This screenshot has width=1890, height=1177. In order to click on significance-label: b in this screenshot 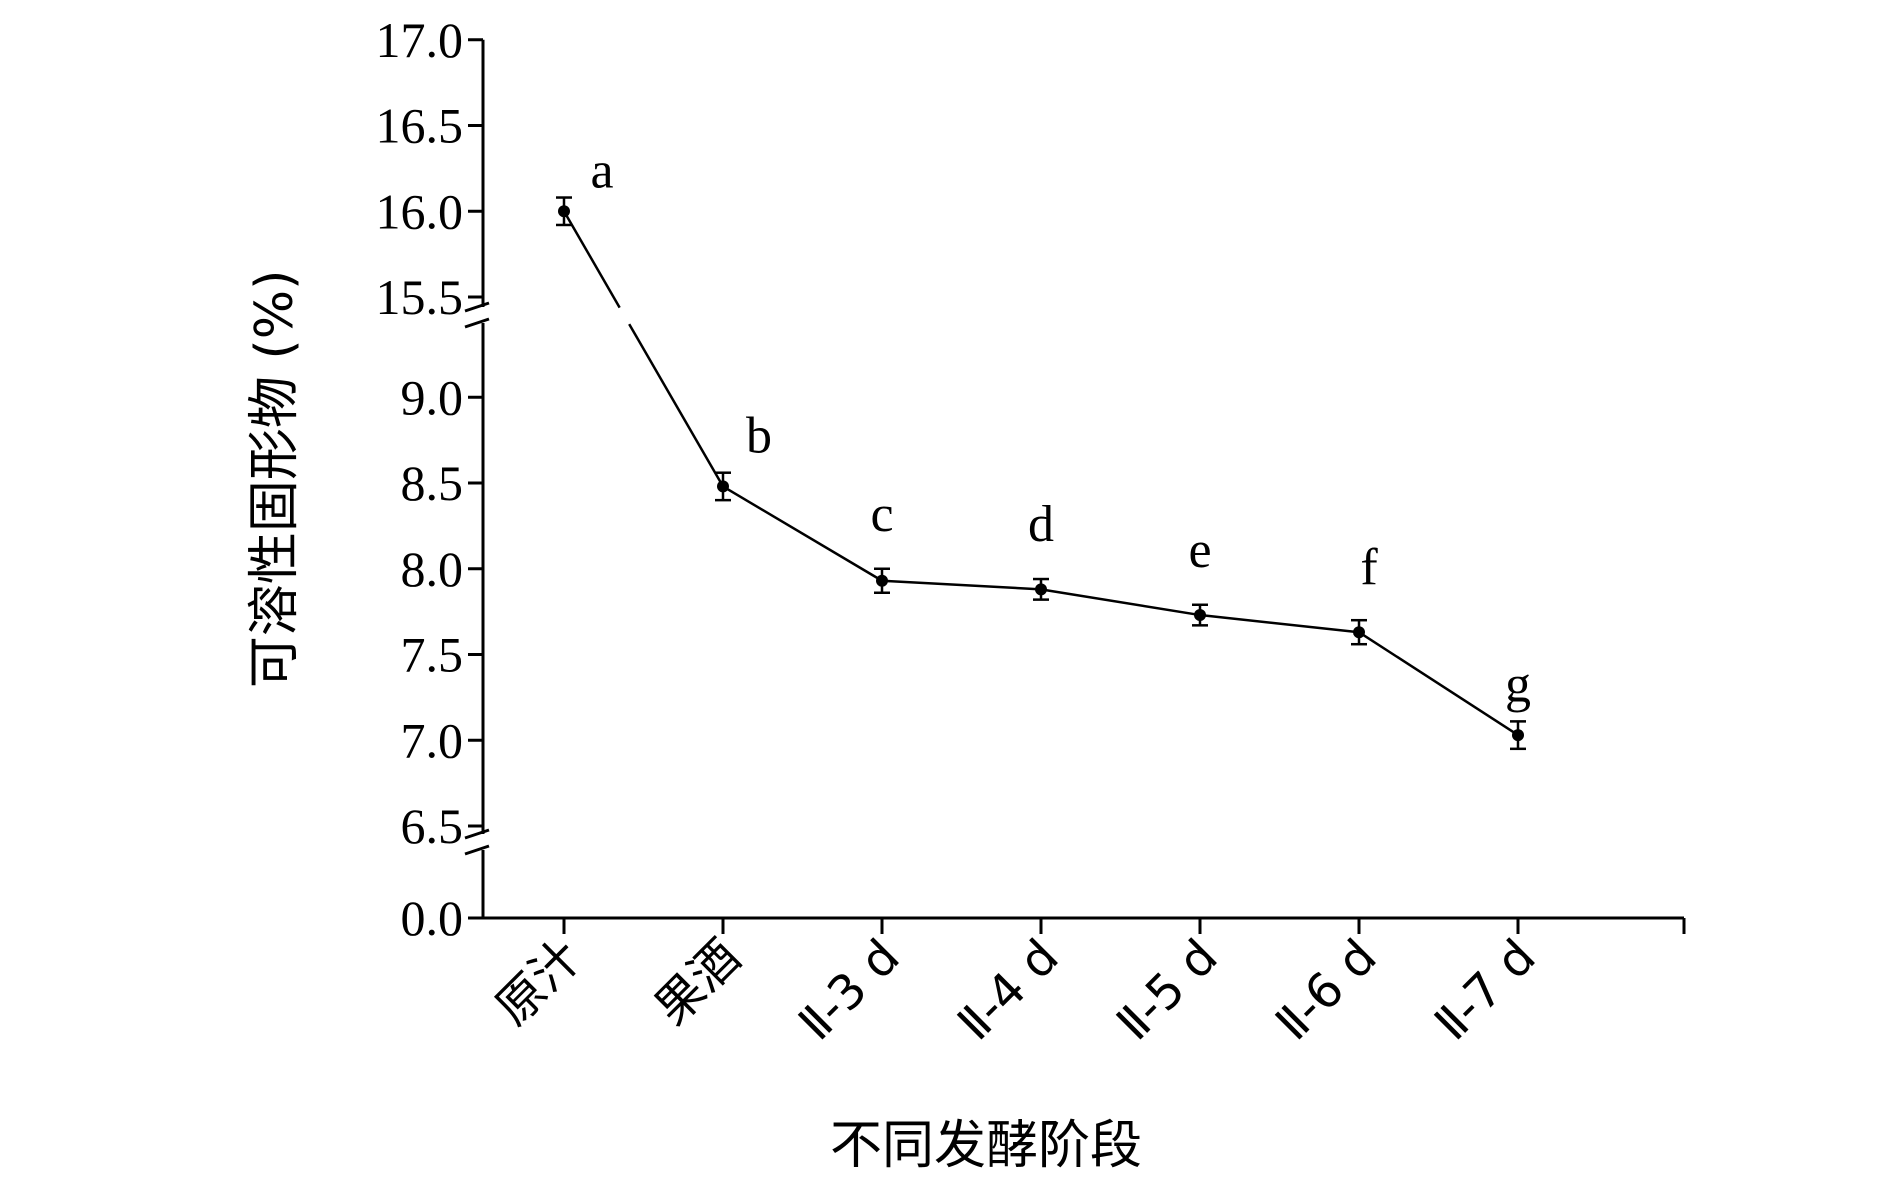, I will do `click(759, 436)`.